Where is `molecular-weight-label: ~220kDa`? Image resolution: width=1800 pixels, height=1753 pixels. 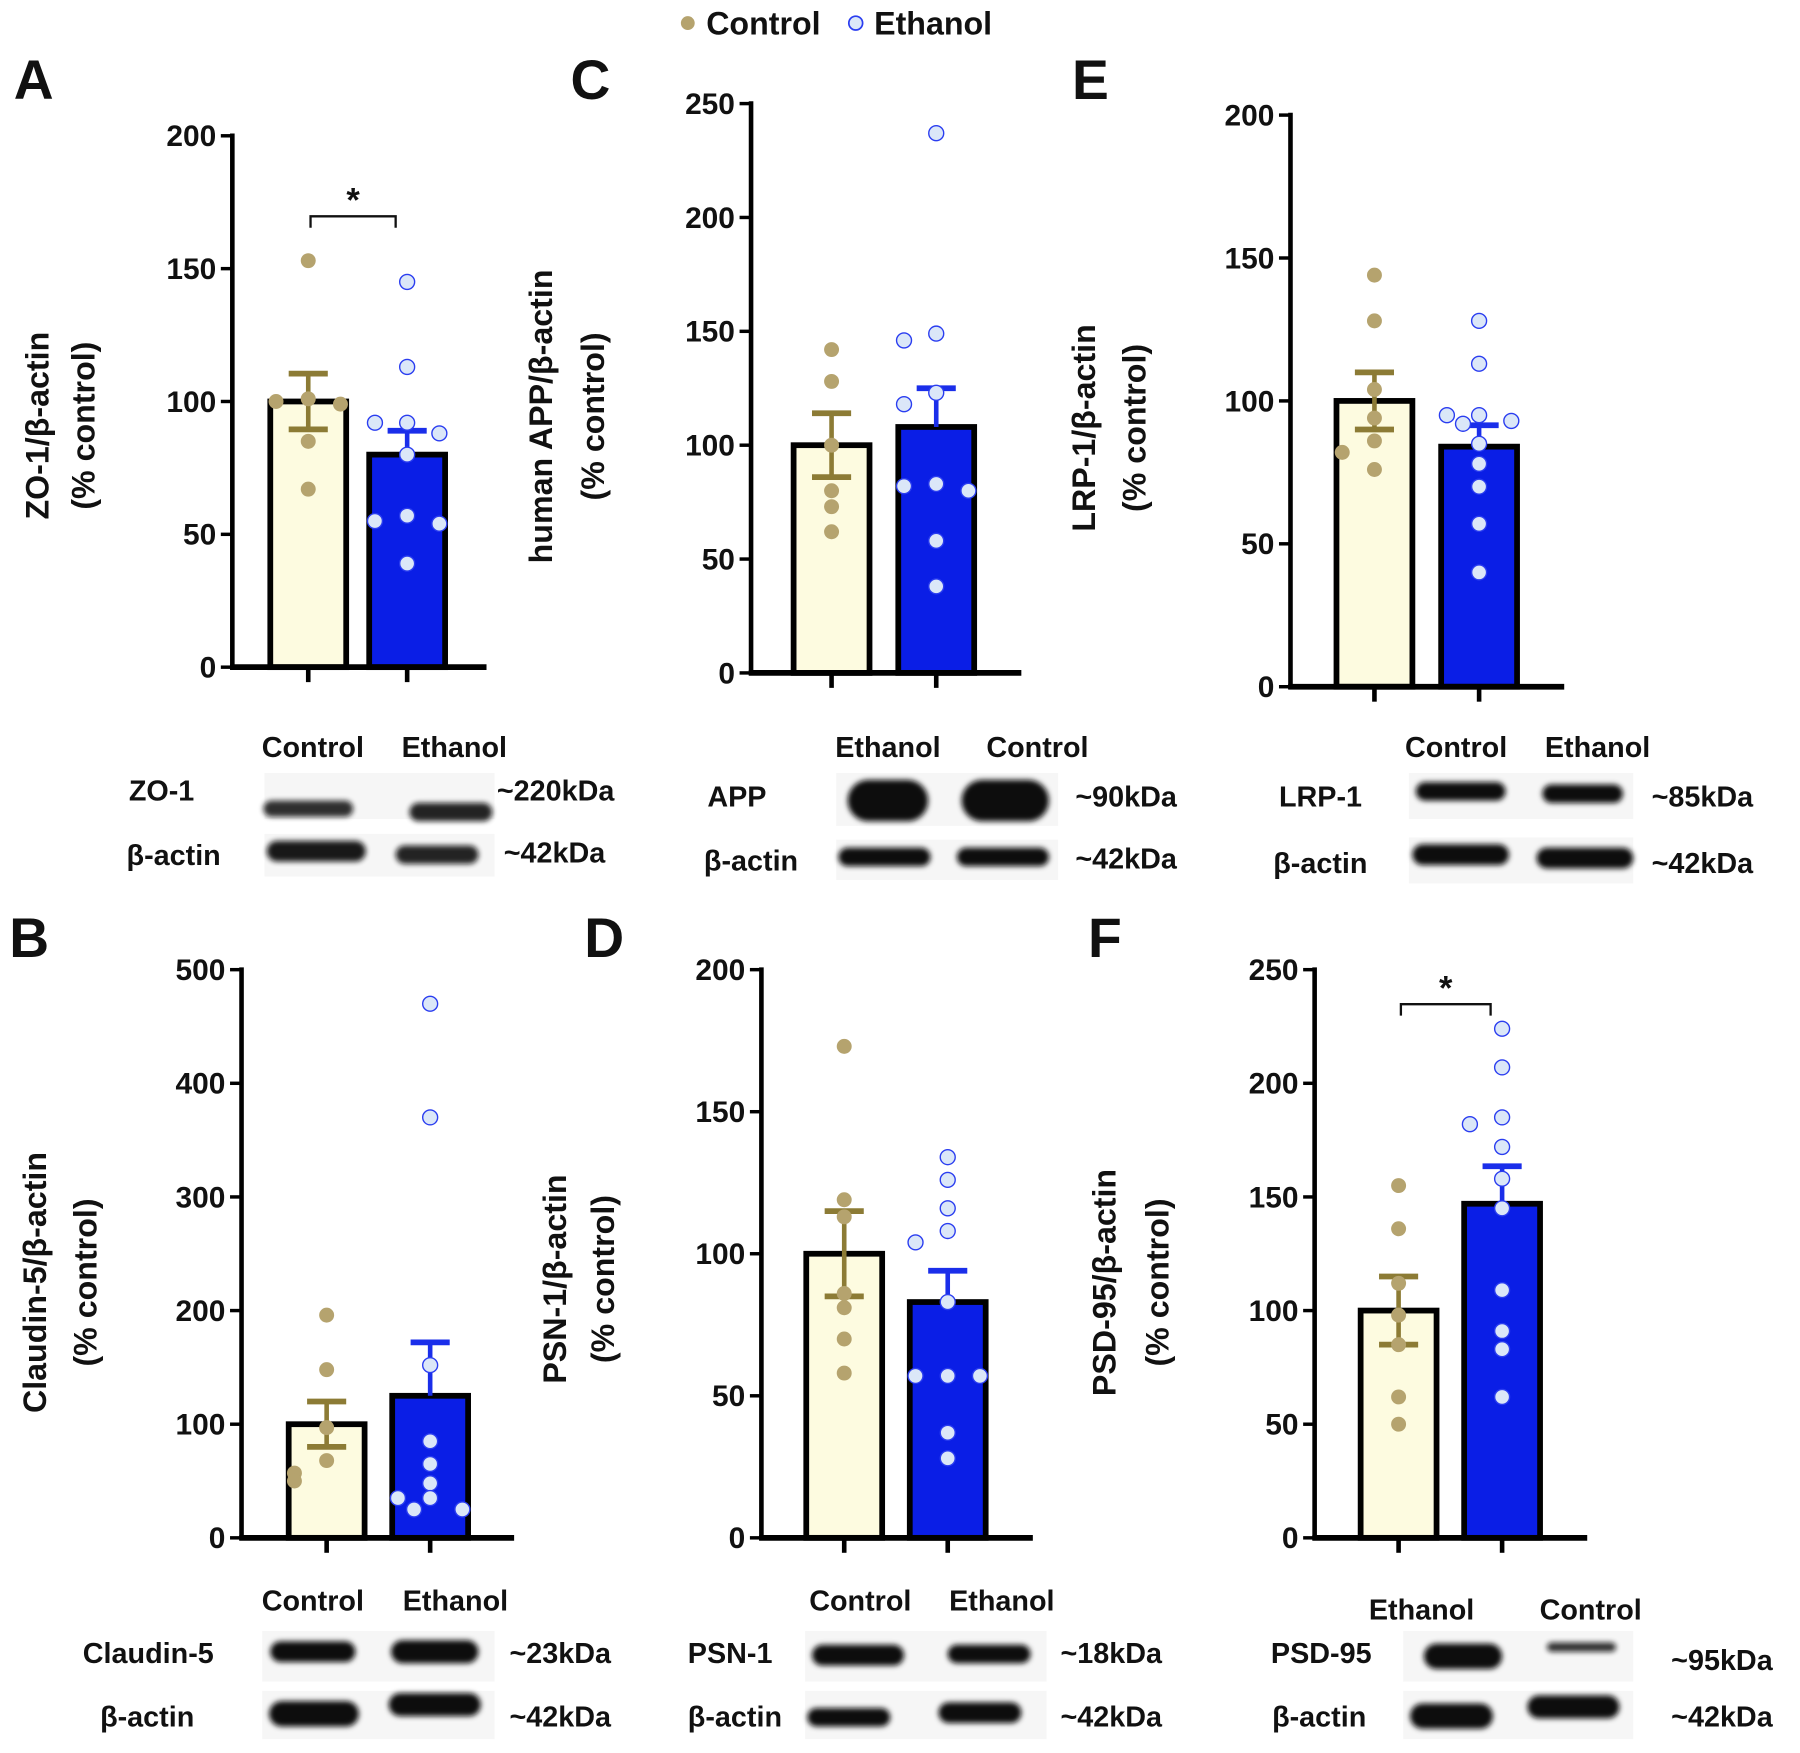
molecular-weight-label: ~220kDa is located at coordinates (556, 792).